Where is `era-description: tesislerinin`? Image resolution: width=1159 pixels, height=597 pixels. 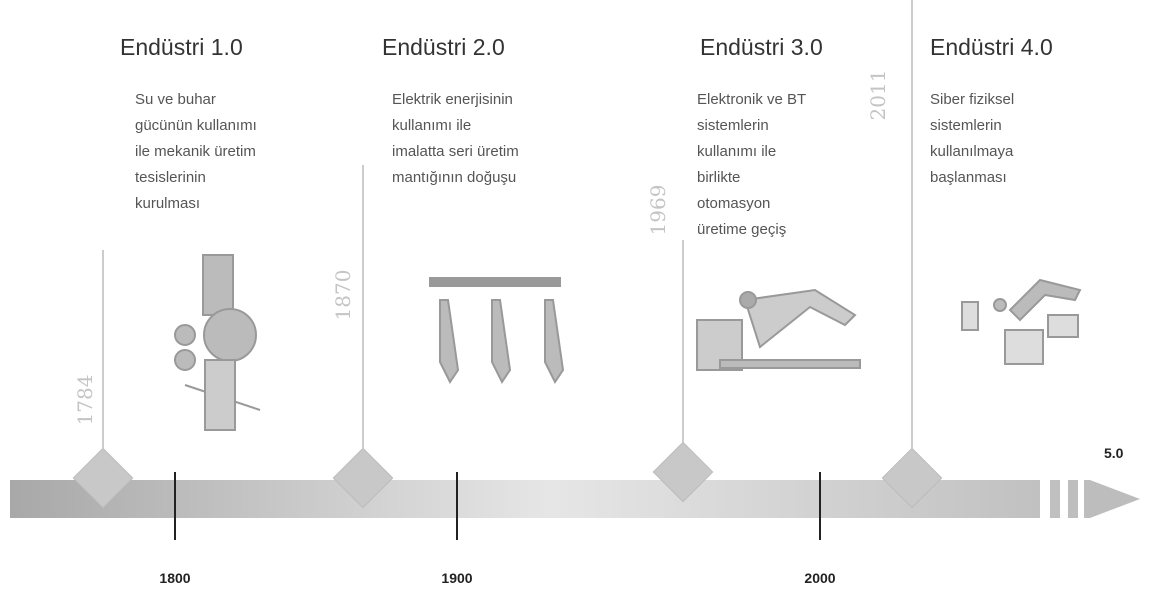 era-description: tesislerinin is located at coordinates (170, 177).